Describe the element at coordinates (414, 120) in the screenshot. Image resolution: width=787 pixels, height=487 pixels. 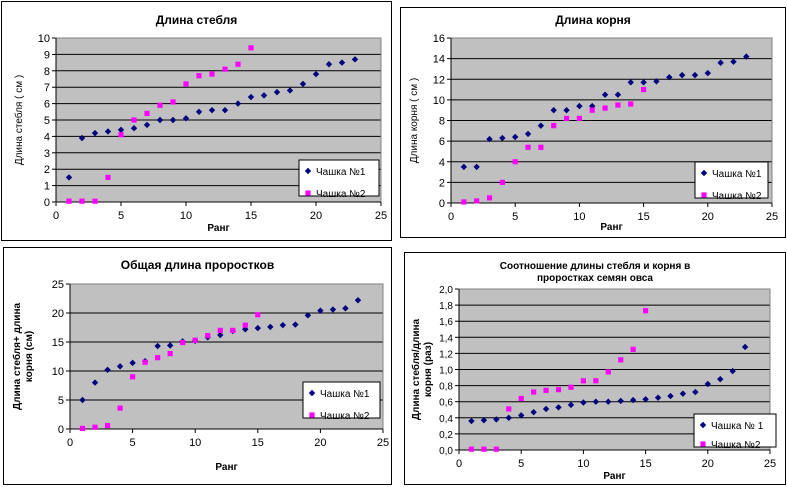
I see `y-axis-label: Длина корня ( см )` at that location.